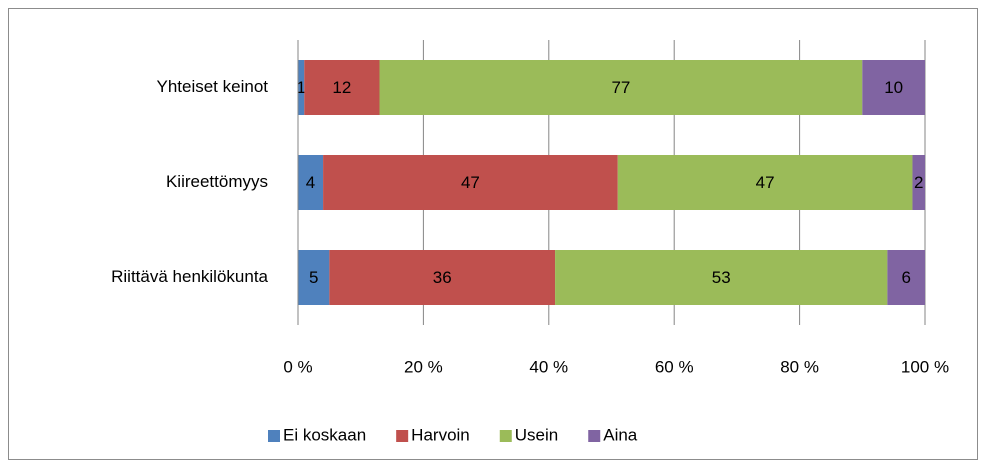 The width and height of the screenshot is (982, 468). I want to click on data-label: 2, so click(918, 182).